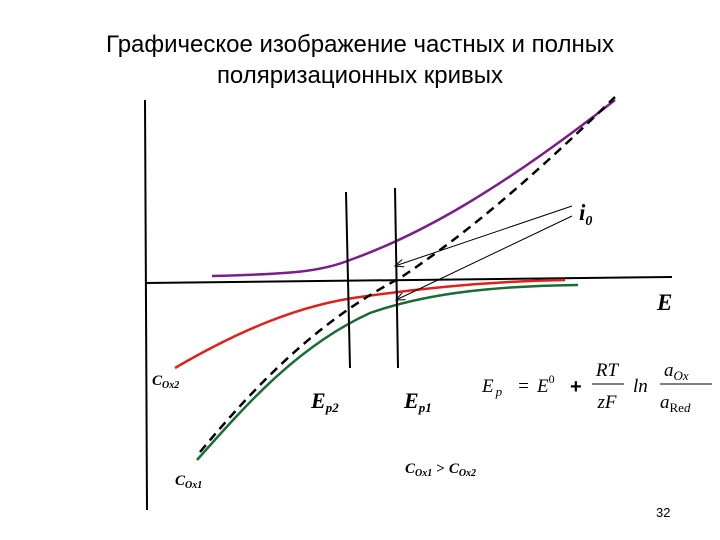 The width and height of the screenshot is (720, 540). What do you see at coordinates (408, 280) in the screenshot?
I see `horizontal-axis` at bounding box center [408, 280].